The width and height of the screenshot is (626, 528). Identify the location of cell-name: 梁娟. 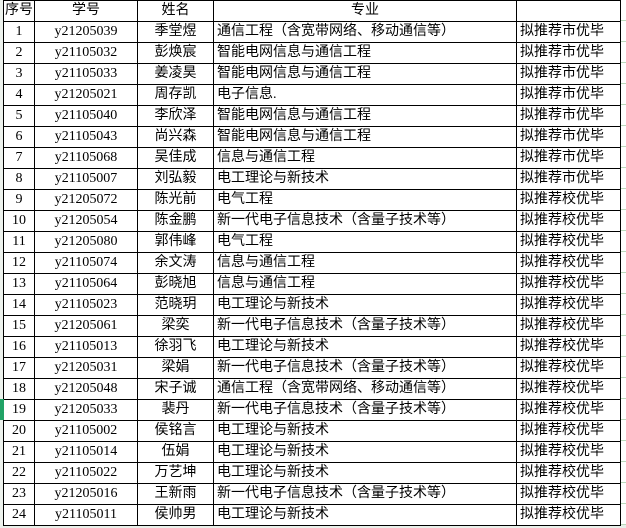
(175, 368).